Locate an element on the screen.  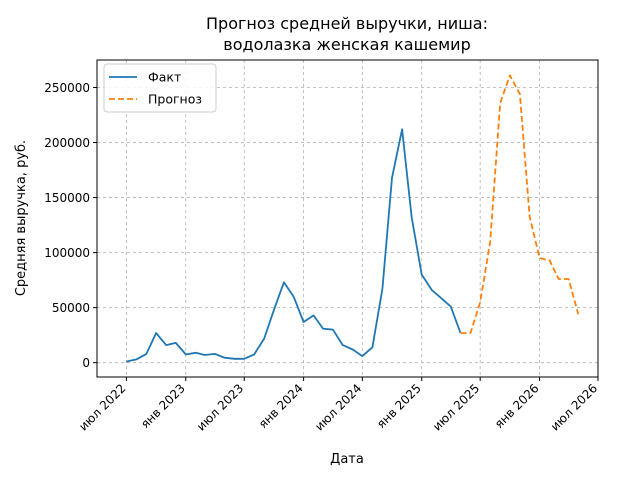
chart-title-line1: Прогноз средней выручки, ниша: is located at coordinates (347, 23).